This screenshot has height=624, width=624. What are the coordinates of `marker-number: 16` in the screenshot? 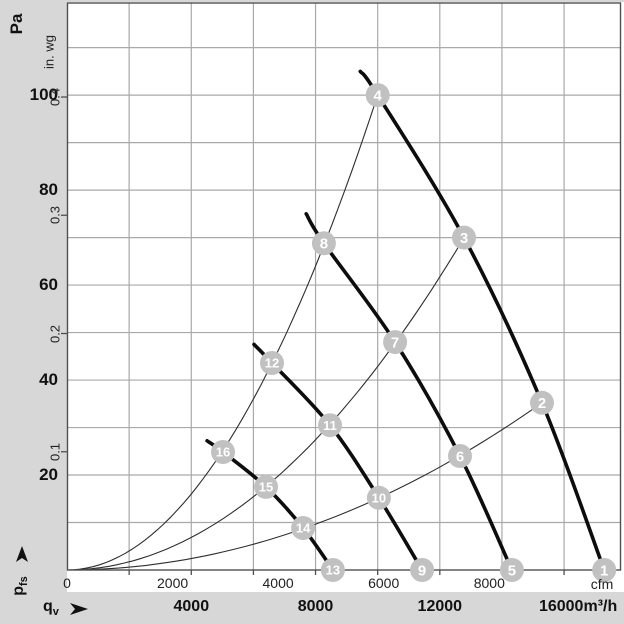 It's located at (223, 452).